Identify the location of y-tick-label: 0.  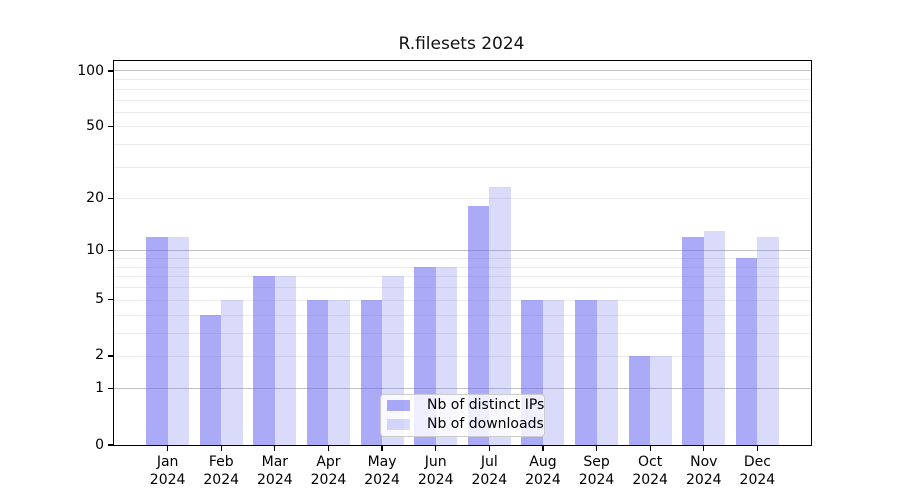
(99, 444).